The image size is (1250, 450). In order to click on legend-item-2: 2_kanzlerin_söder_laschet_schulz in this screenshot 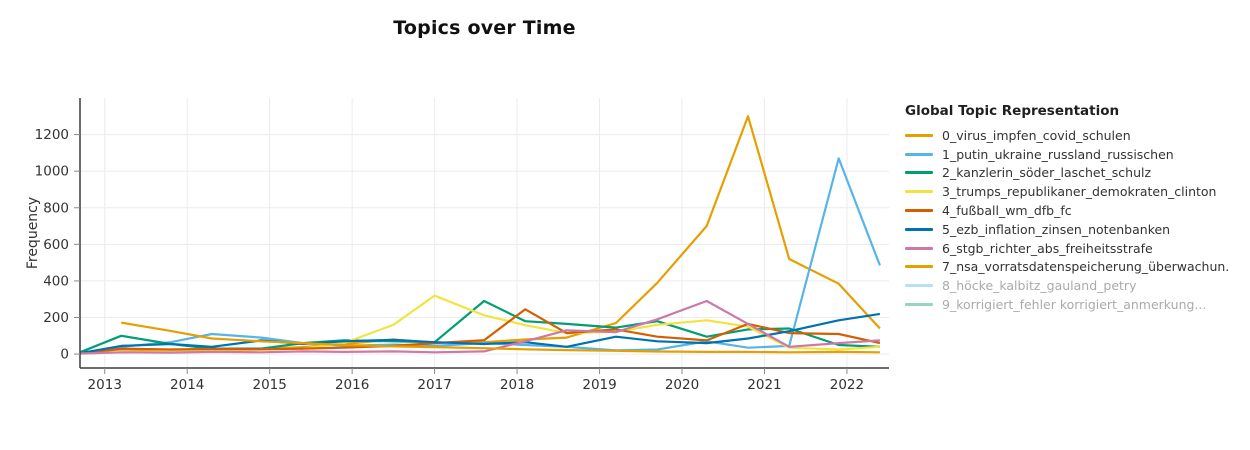, I will do `click(1067, 173)`.